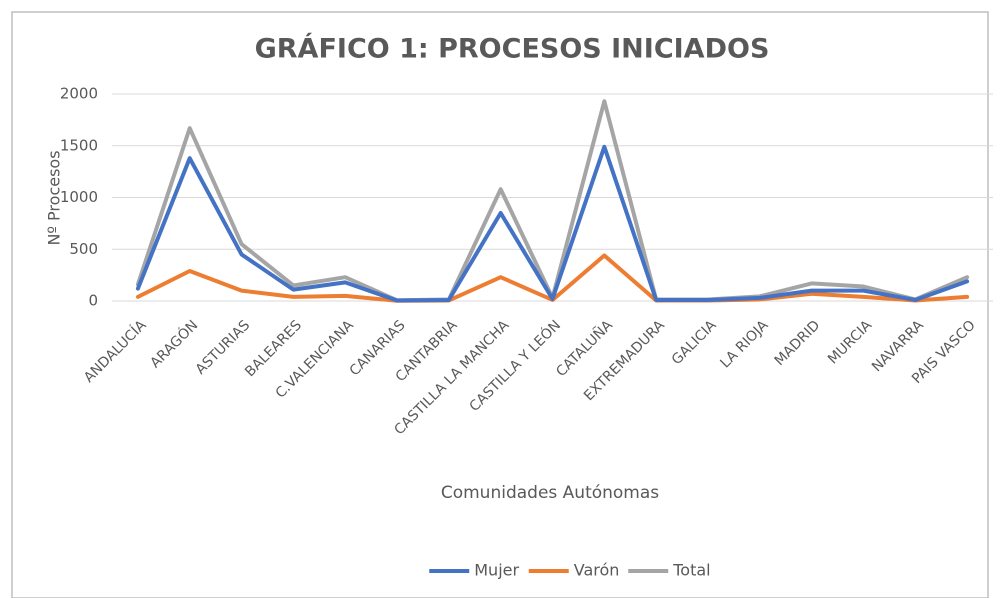  What do you see at coordinates (691, 570) in the screenshot?
I see `legend-label: Total` at bounding box center [691, 570].